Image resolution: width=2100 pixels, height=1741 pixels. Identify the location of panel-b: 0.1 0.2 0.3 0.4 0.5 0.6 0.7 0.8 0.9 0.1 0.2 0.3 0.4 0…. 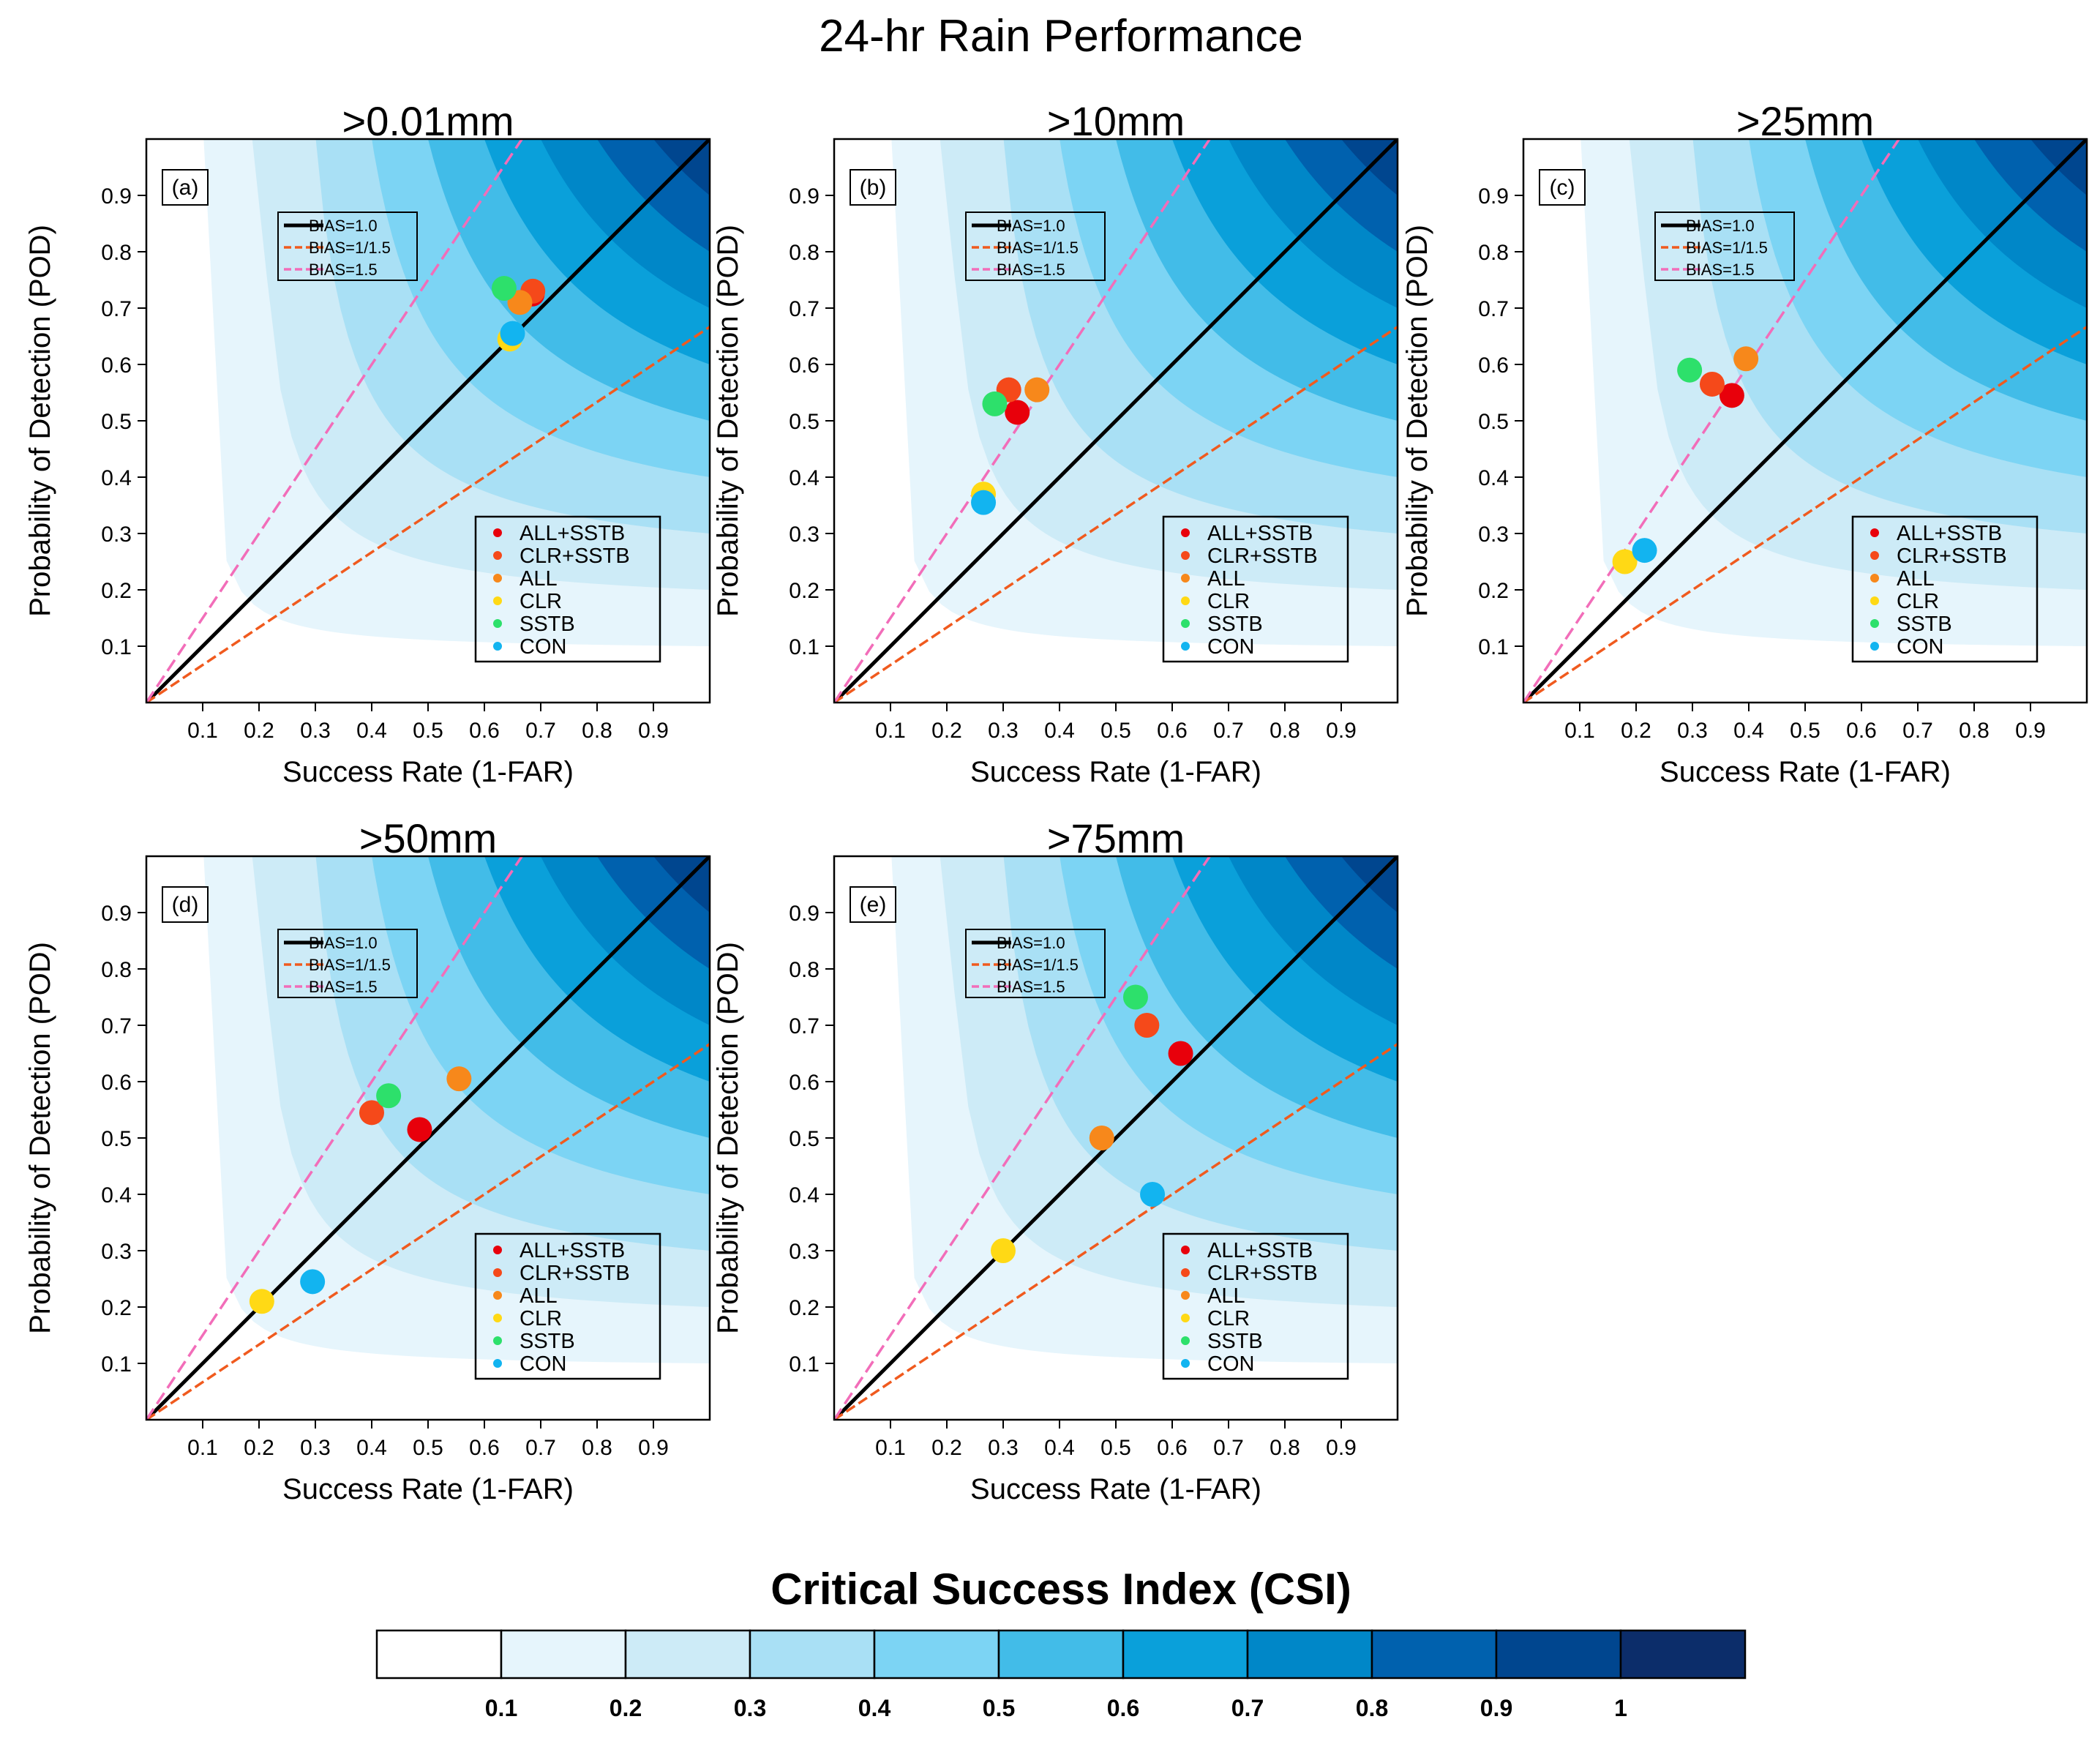
(1055, 443).